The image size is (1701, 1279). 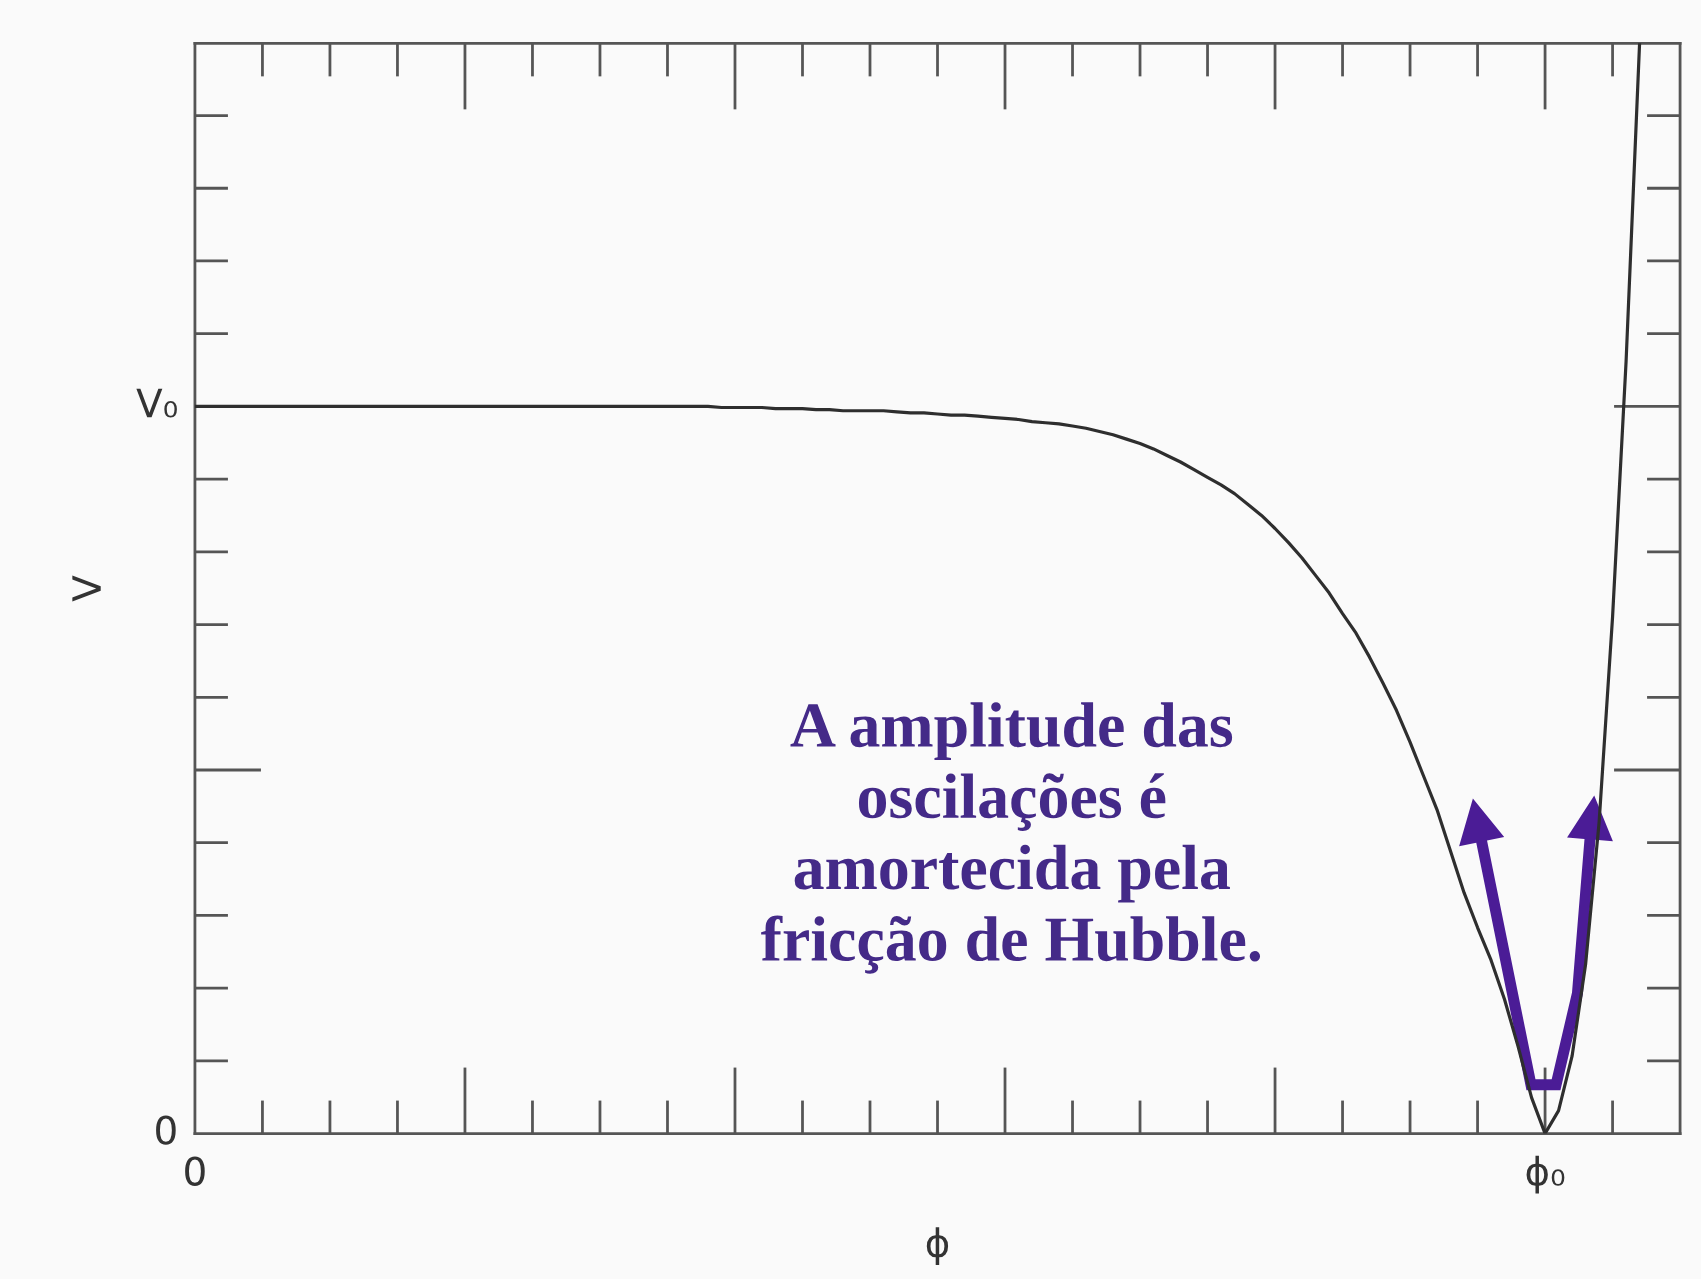 I want to click on annotation: A amplitude das oscilações é amortecida pela fricção de Hubble., so click(x=1011, y=838).